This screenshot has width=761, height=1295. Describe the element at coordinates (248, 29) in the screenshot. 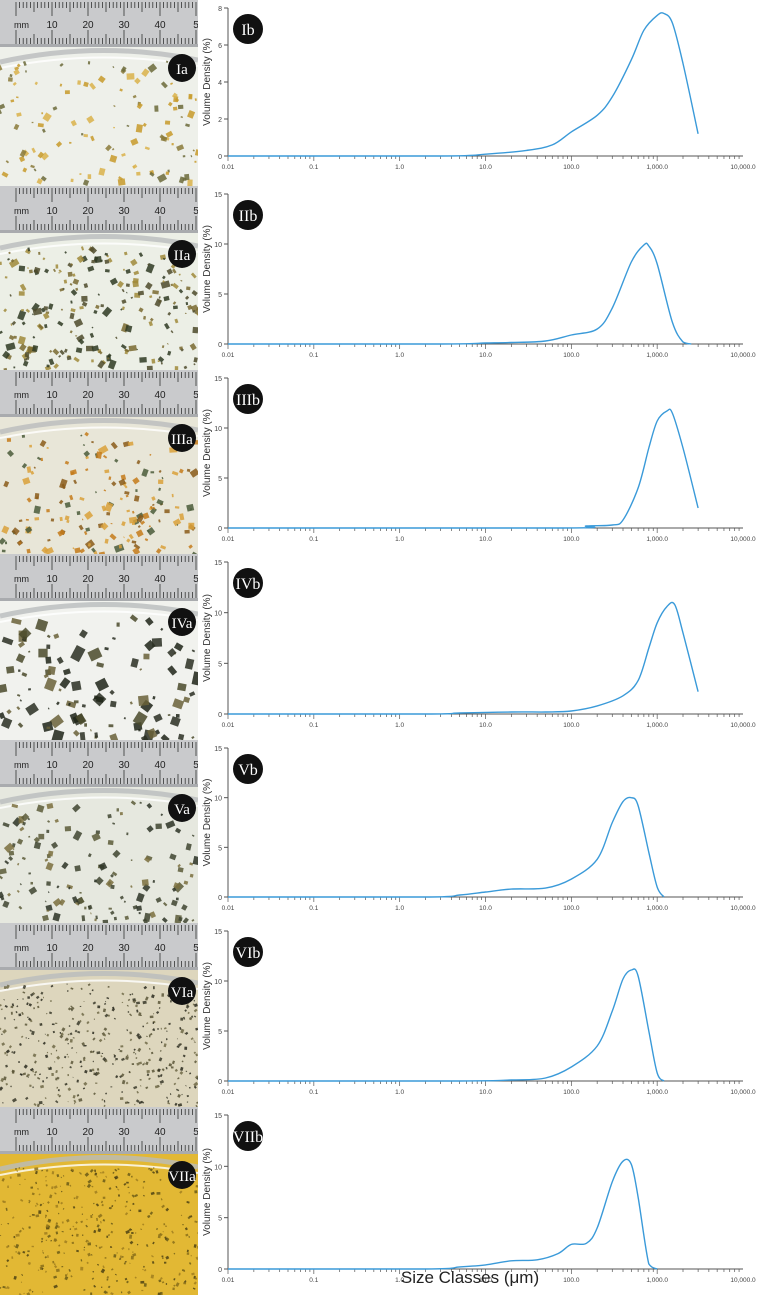

I see `panel-label-badge: Ib` at that location.